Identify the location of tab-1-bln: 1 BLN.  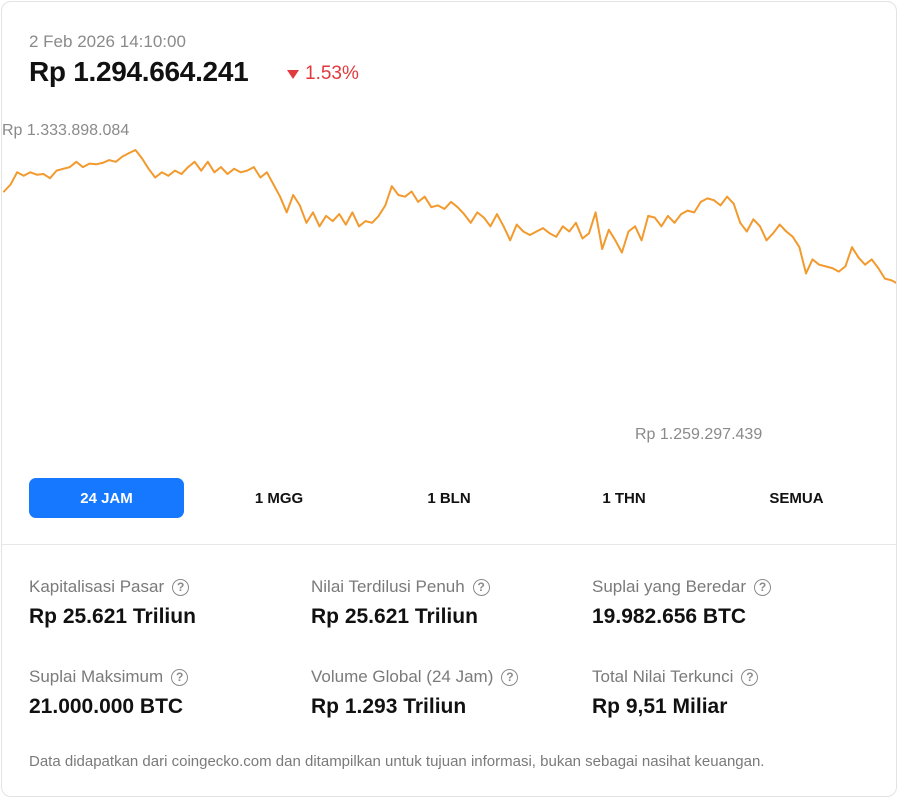
(449, 498).